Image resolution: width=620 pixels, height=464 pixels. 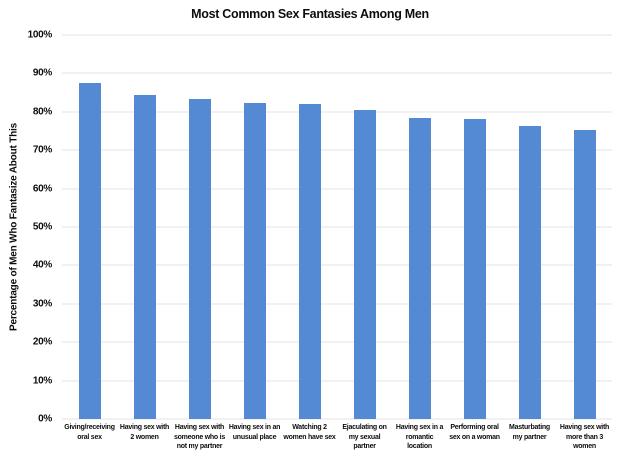 I want to click on x-tick-label: Having sex in an unusual place, so click(x=254, y=432).